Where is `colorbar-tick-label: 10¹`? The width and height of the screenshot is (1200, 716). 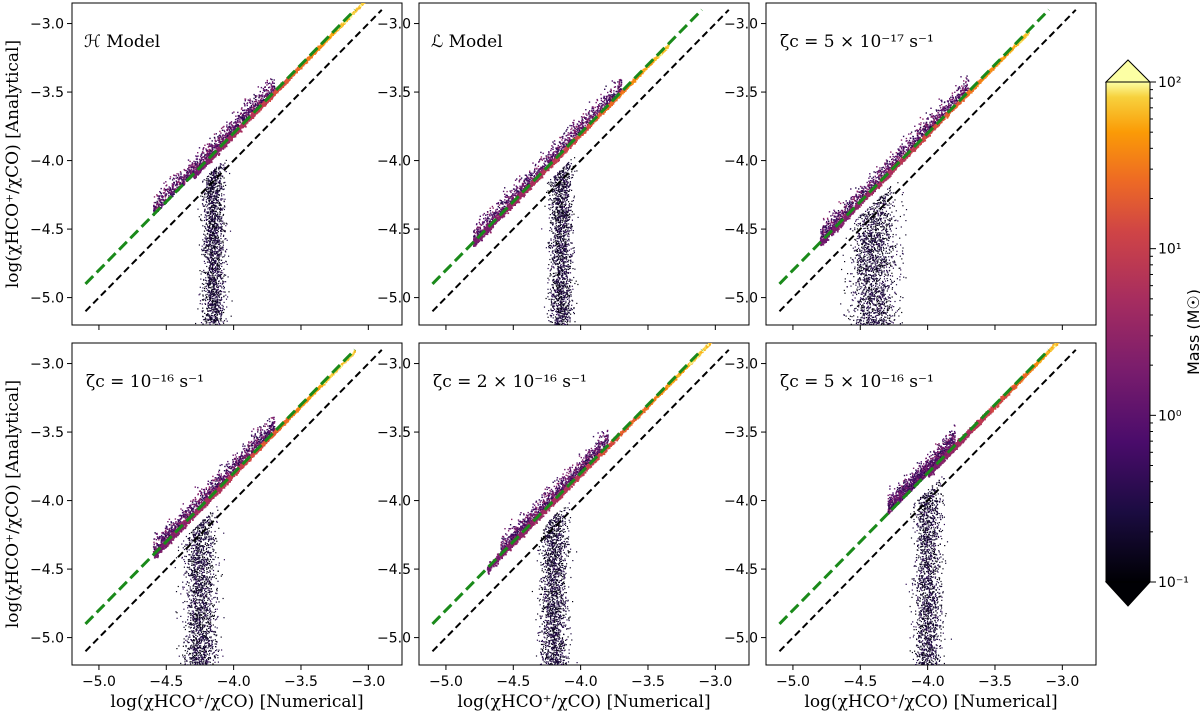
colorbar-tick-label: 10¹ is located at coordinates (1169, 250).